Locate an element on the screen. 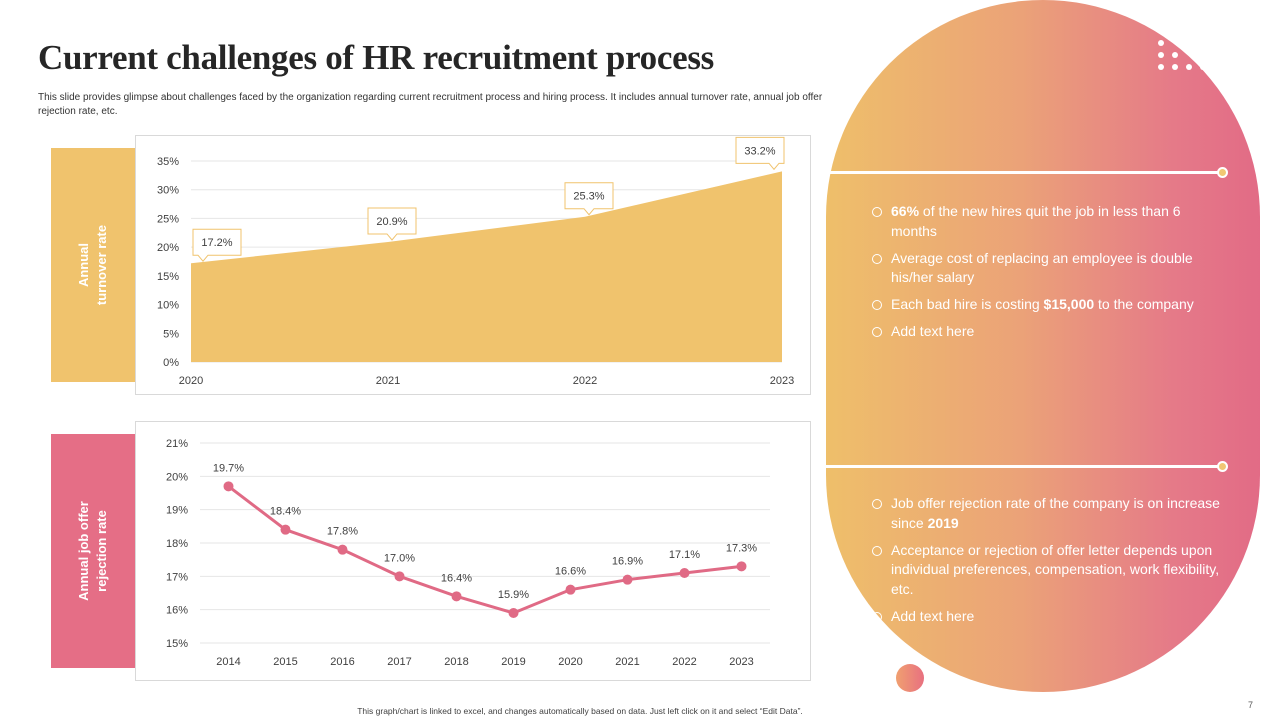  rejection-data-label: 18.4% is located at coordinates (285, 512).